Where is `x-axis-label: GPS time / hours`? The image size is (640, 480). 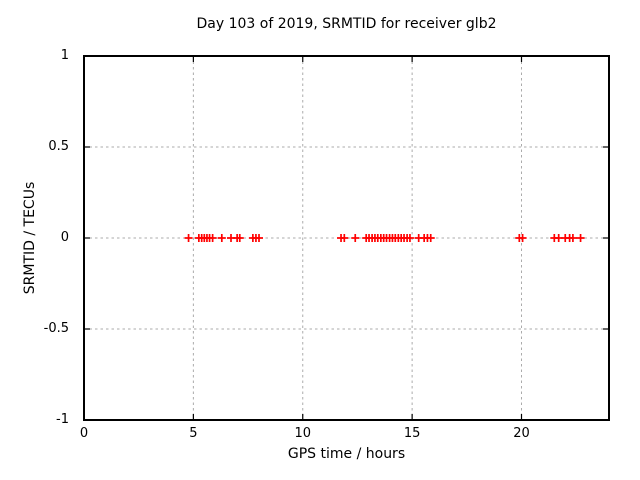 x-axis-label: GPS time / hours is located at coordinates (346, 454).